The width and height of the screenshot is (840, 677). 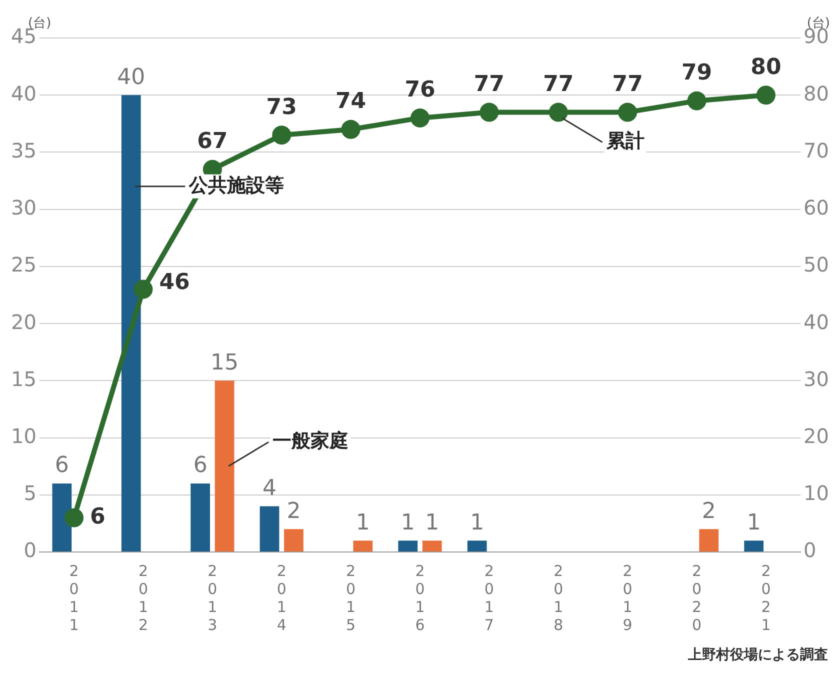 I want to click on x-tick-label: 2018, so click(x=559, y=598).